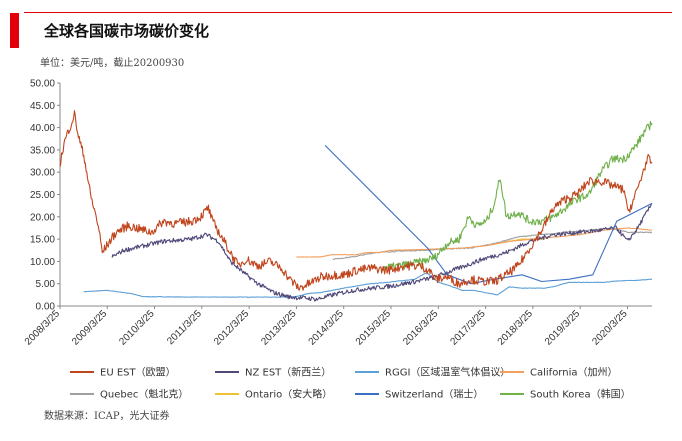 This screenshot has width=682, height=441. Describe the element at coordinates (46, 284) in the screenshot. I see `y-tick-label: 5.00` at that location.